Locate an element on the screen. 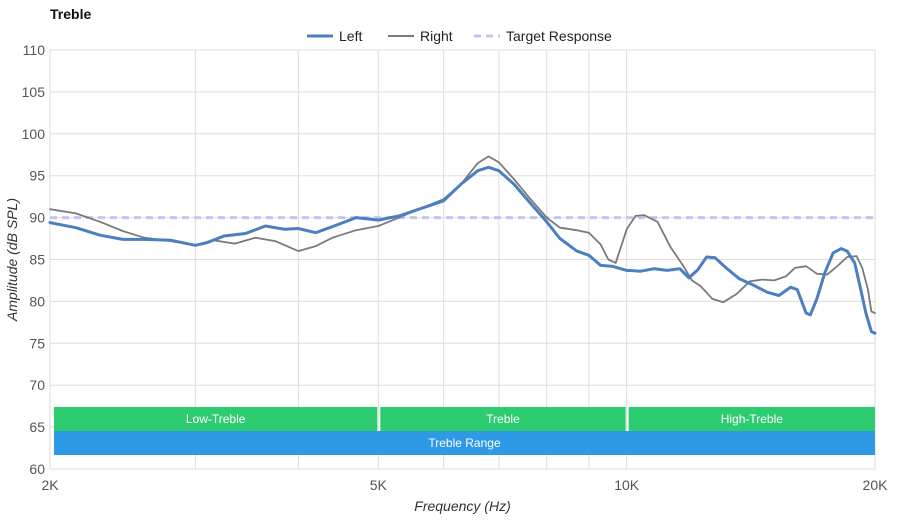 The width and height of the screenshot is (900, 520). x-tick-label: 5K is located at coordinates (379, 485).